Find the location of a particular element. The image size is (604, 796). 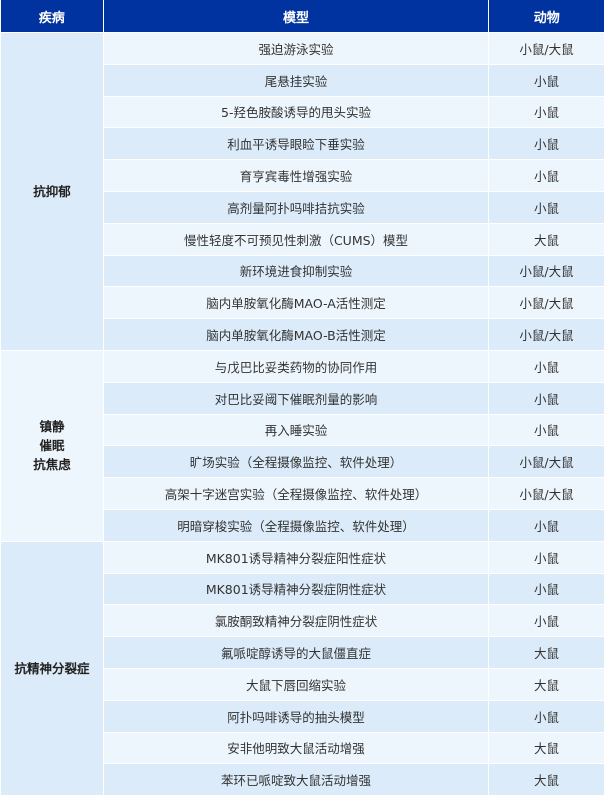

table-row: 新环境进食抑制实验 小鼠/大鼠 is located at coordinates (302, 271).